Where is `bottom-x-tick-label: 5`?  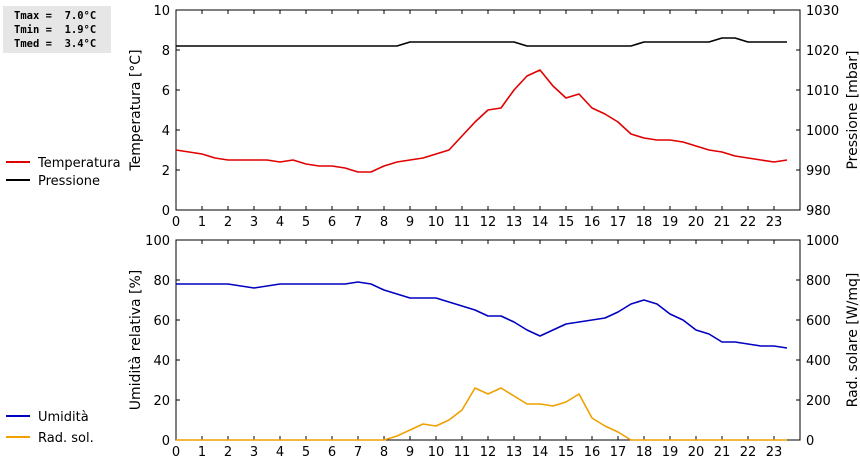
bottom-x-tick-label: 5 is located at coordinates (306, 452).